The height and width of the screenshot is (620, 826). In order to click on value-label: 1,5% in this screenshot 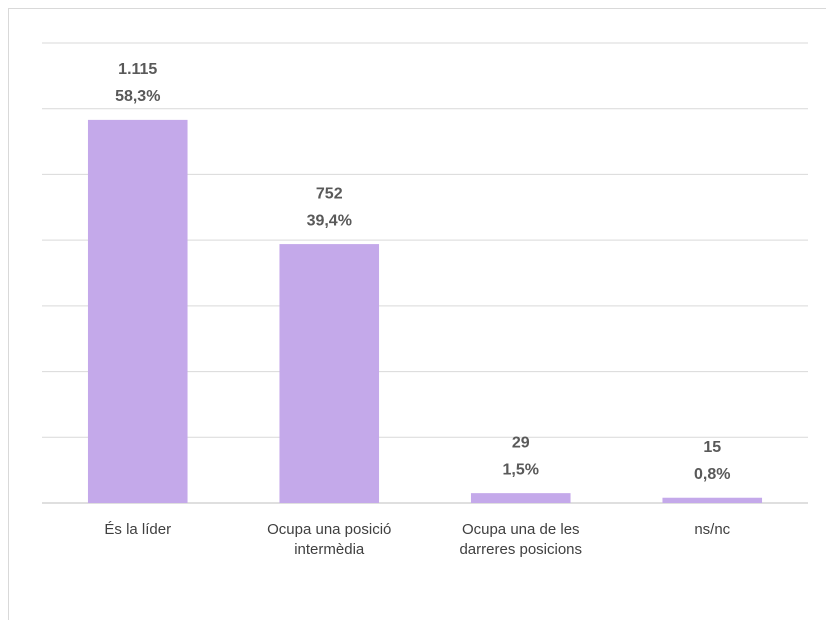, I will do `click(521, 469)`.